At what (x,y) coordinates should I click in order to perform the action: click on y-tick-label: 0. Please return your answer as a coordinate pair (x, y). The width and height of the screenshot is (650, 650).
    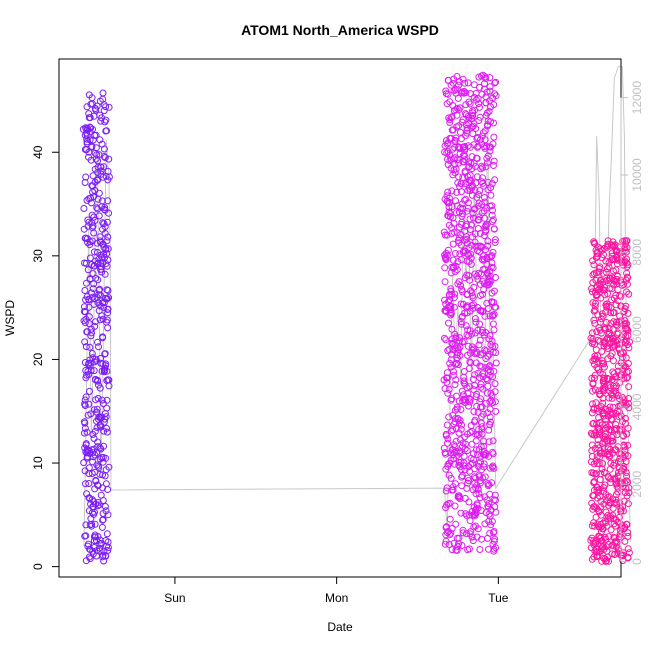
    Looking at the image, I should click on (38, 566).